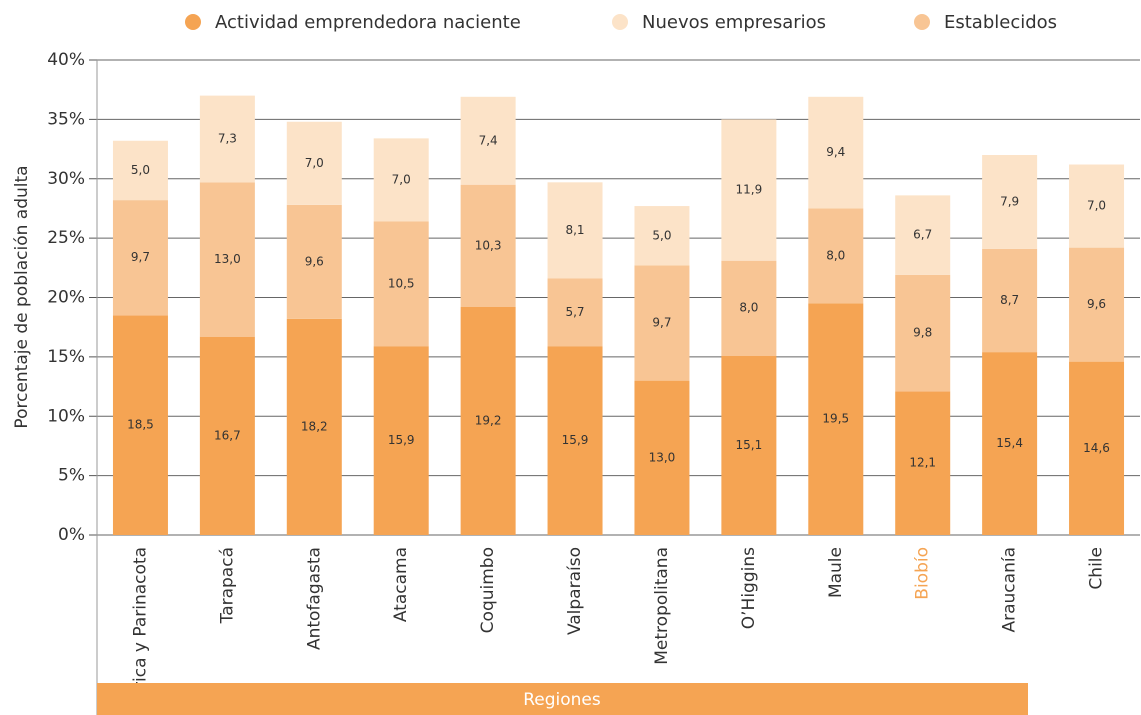 The height and width of the screenshot is (715, 1141). I want to click on x-tick-label: Araucanía, so click(1010, 590).